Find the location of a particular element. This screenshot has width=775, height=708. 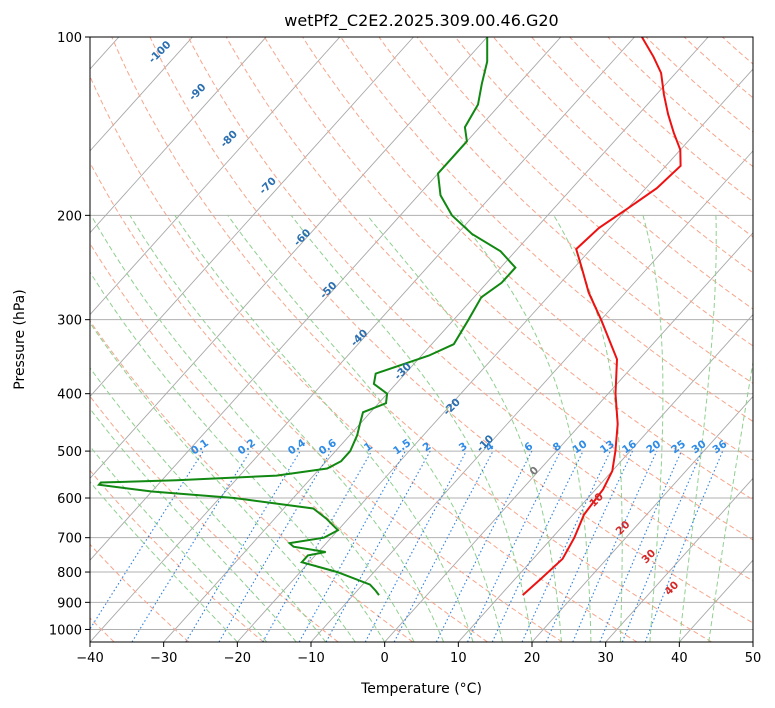

x-tick-label-0: −40 is located at coordinates (89, 658).